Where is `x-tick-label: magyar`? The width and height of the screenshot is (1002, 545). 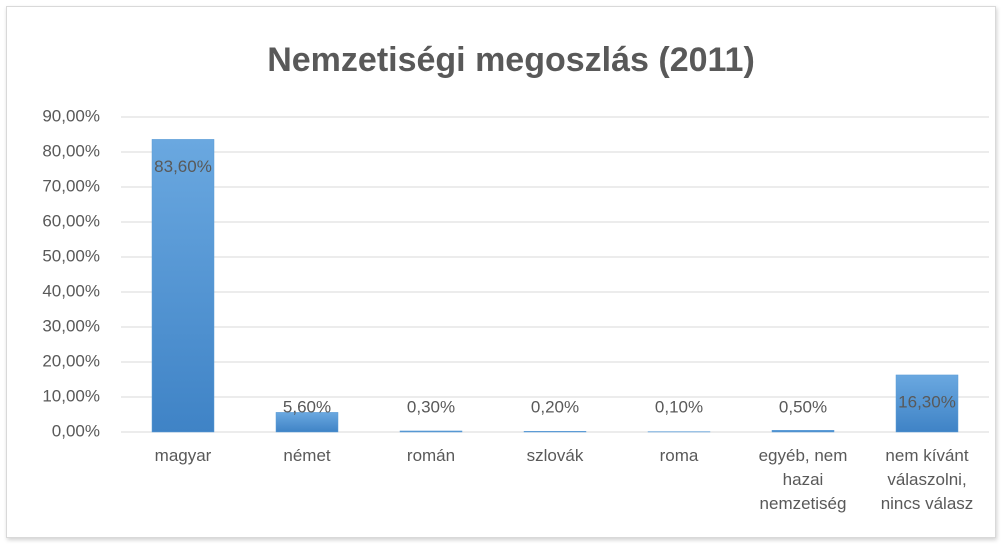 x-tick-label: magyar is located at coordinates (183, 455).